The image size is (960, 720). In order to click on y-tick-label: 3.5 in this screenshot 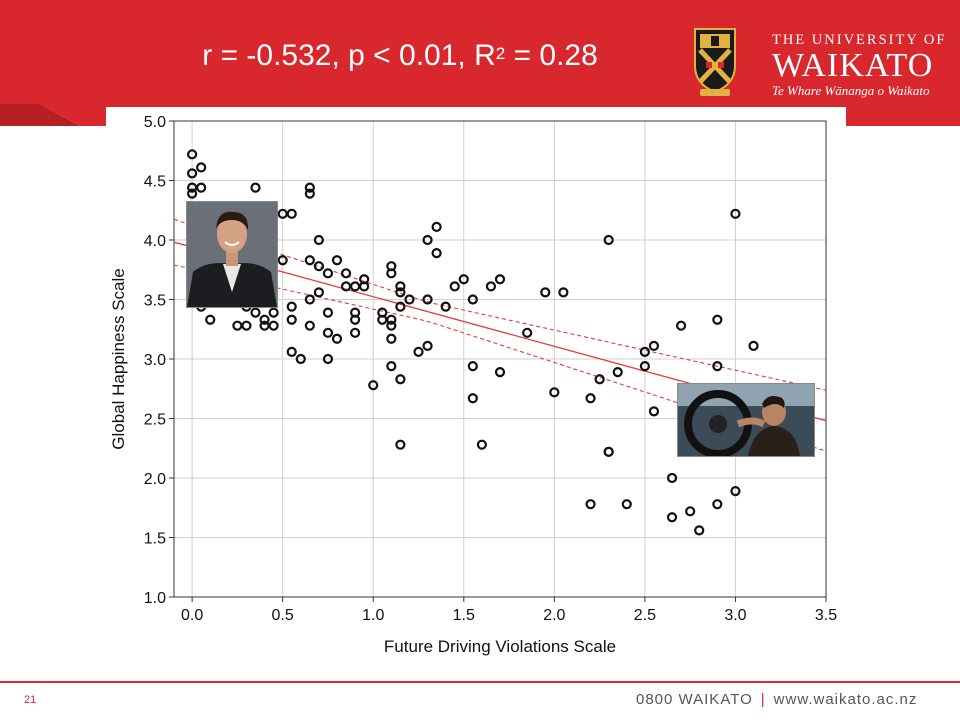, I will do `click(155, 301)`.